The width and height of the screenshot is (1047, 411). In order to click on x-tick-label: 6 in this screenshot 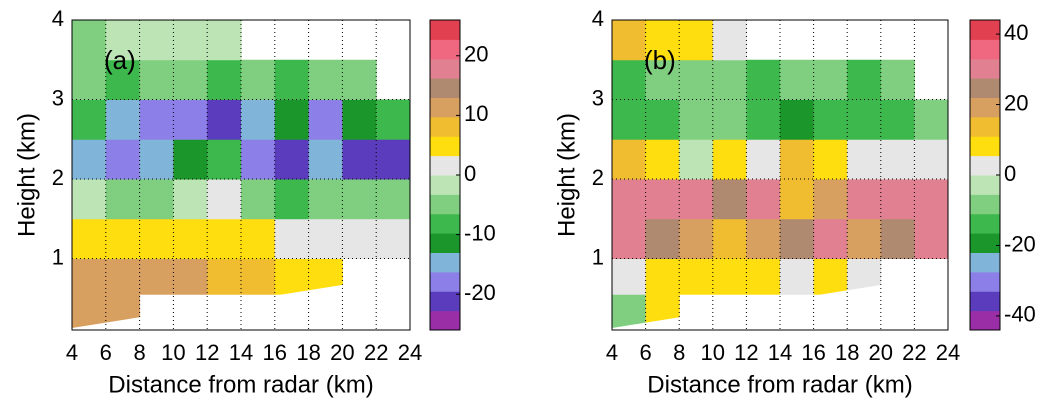, I will do `click(106, 352)`.